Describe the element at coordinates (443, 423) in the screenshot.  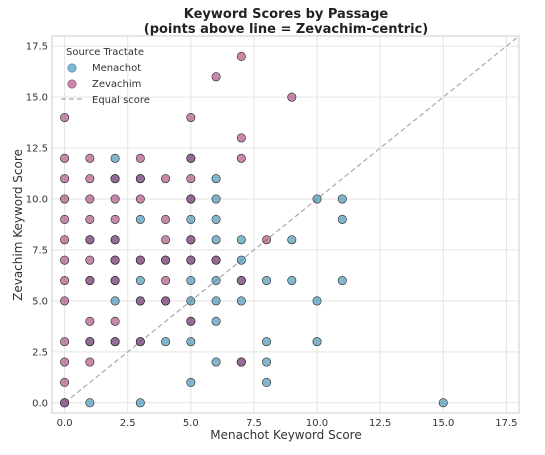
I see `x-tick-label: 15.0` at that location.